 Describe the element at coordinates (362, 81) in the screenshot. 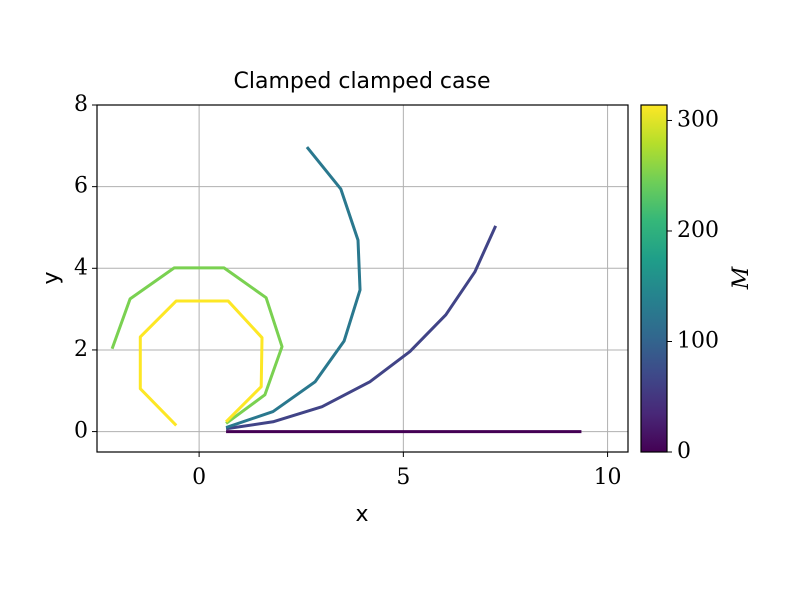

I see `chart-title: Clamped clamped case` at that location.